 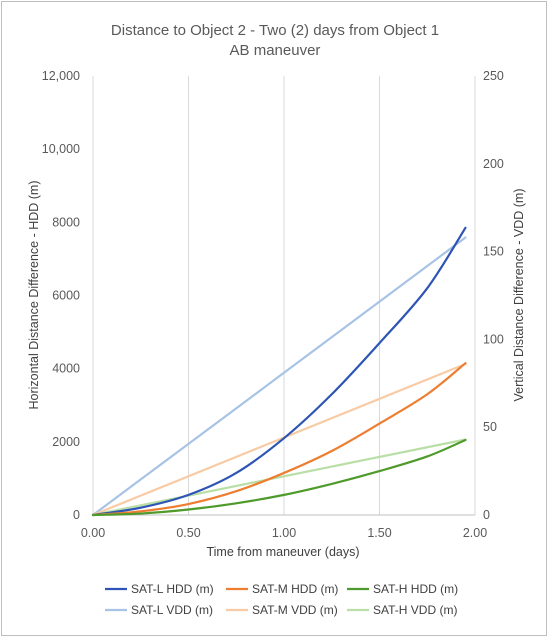 I want to click on y-left-tick-label: 10,000, so click(x=61, y=149).